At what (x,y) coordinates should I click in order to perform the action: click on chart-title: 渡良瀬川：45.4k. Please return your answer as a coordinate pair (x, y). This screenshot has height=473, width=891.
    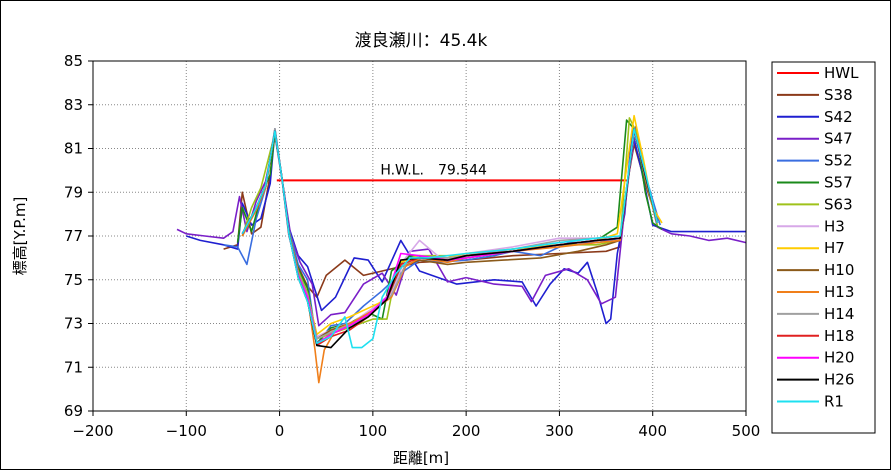
    Looking at the image, I should click on (421, 41).